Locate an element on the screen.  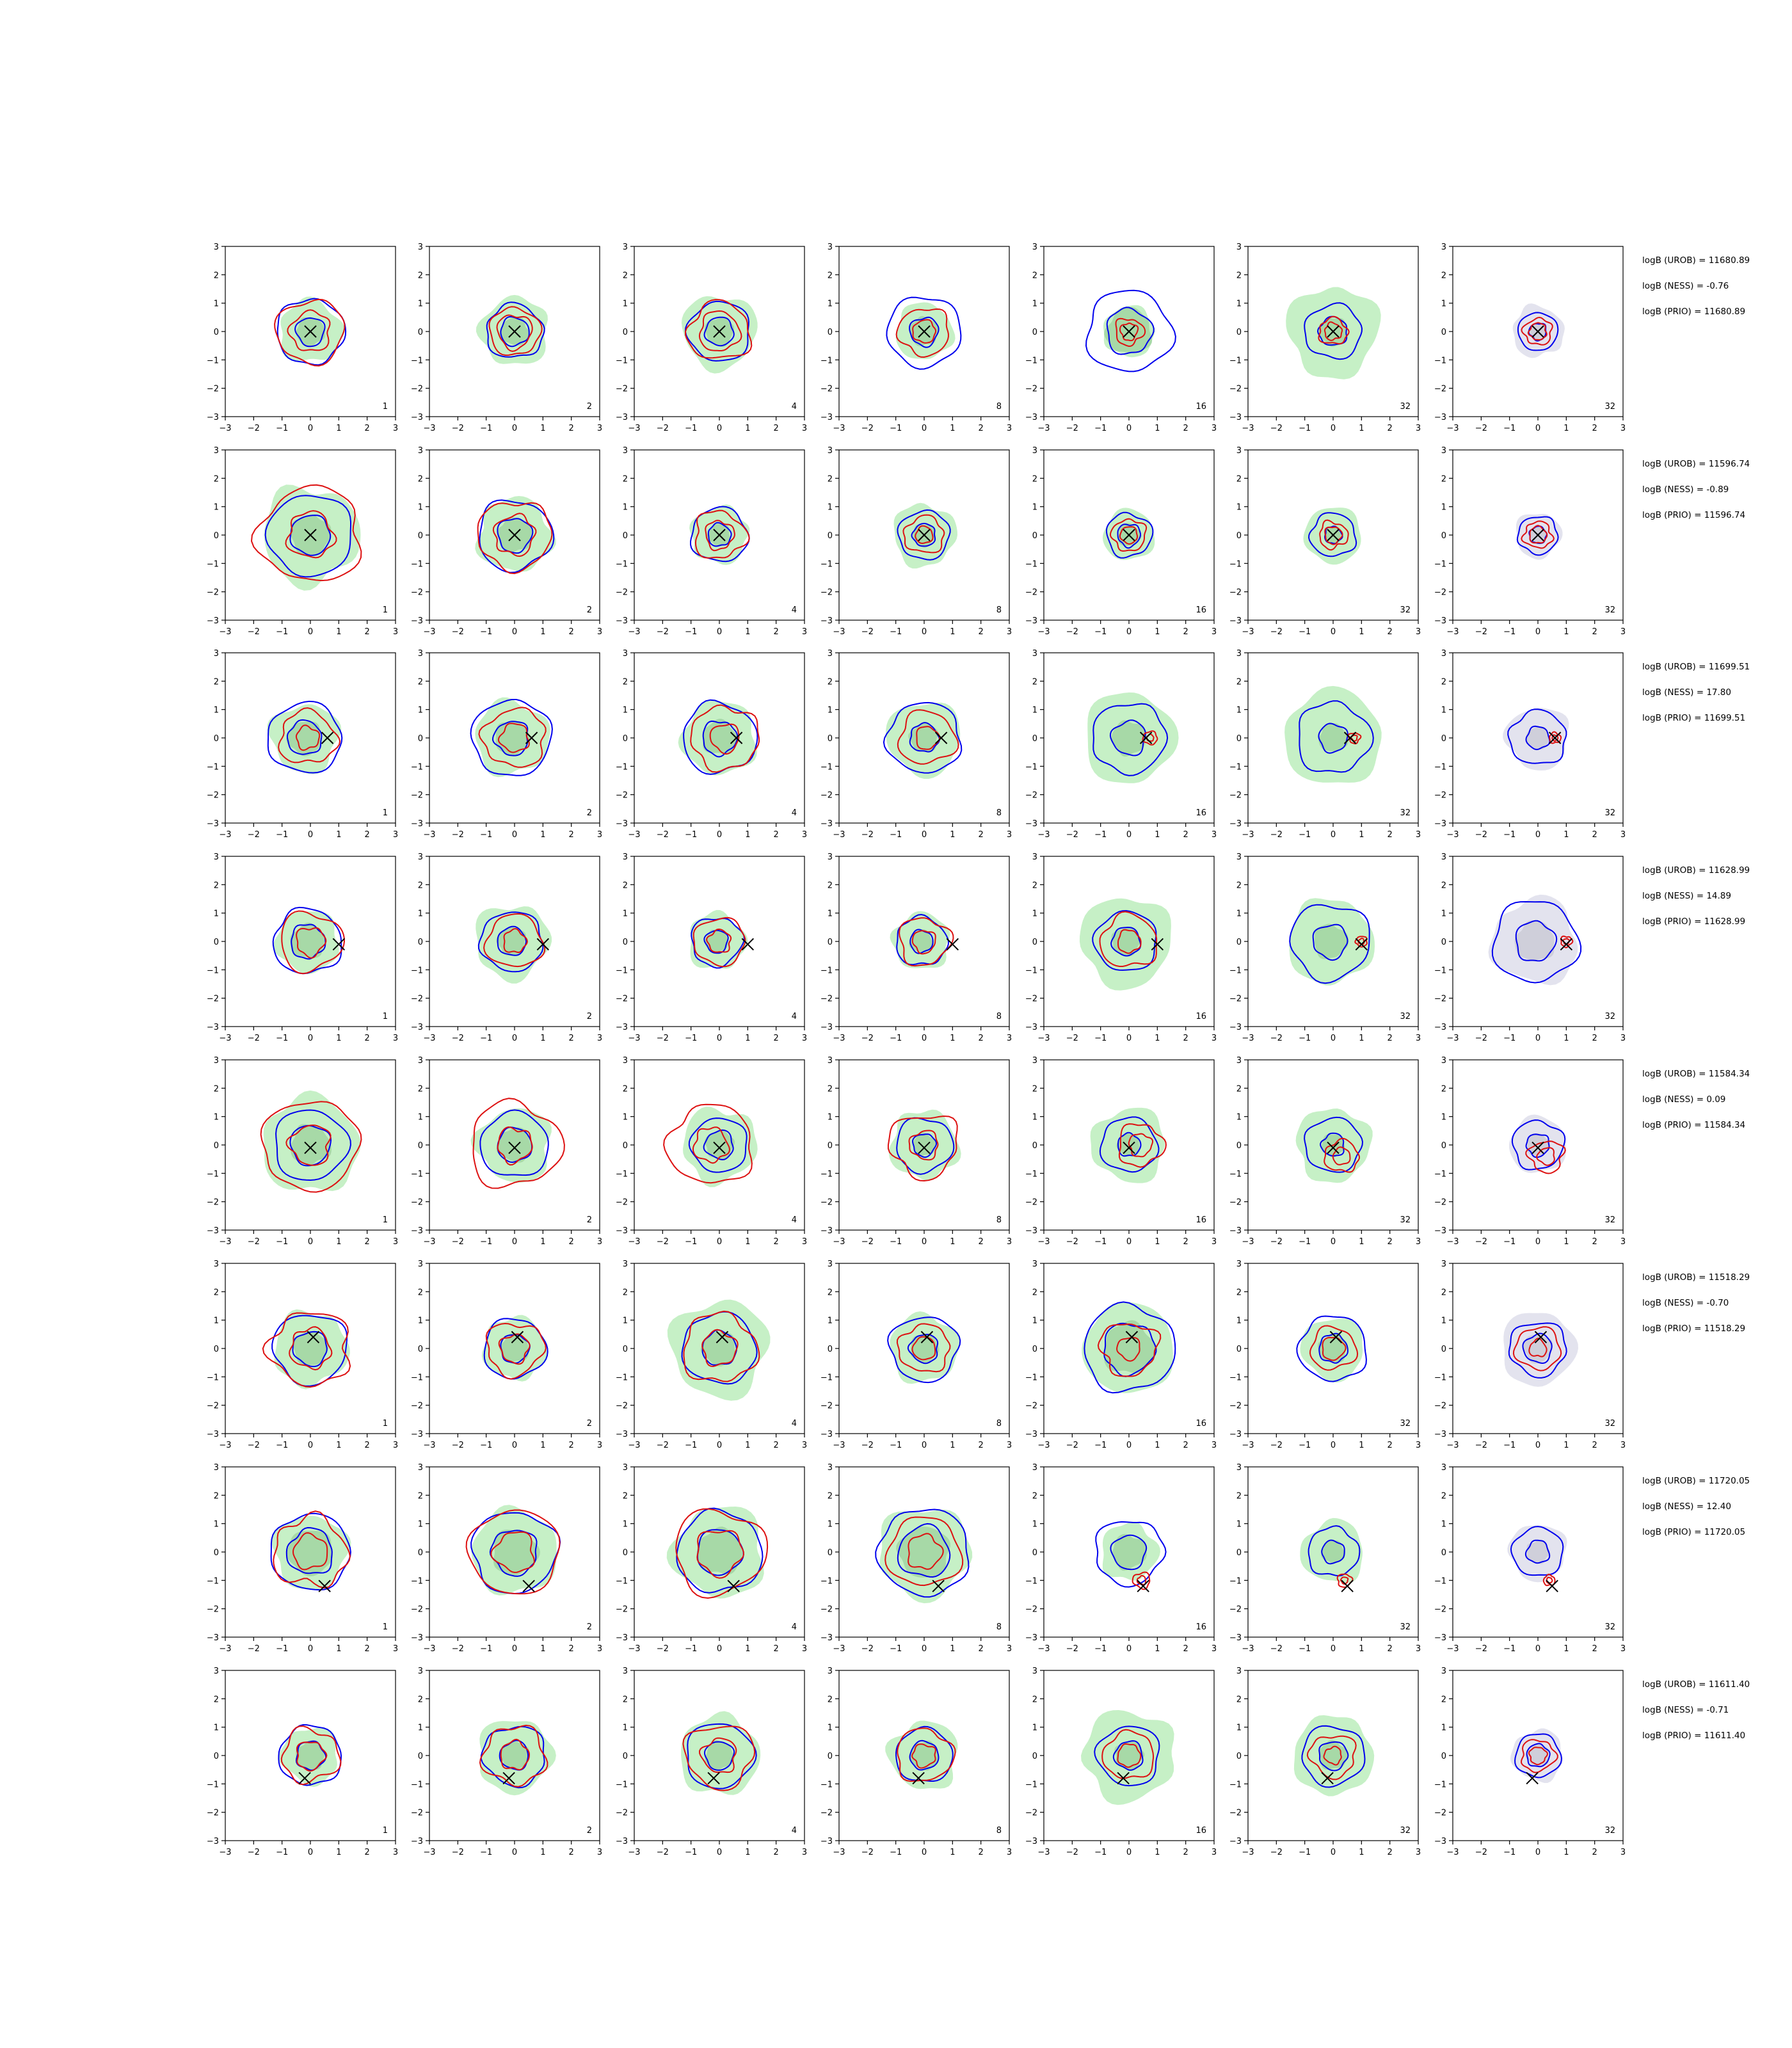
panel-r7-c5: −3 3 −2 2 −1 1 0 0 1 −1 2 −2 3 −3 32 is located at coordinates (1325, 1762).